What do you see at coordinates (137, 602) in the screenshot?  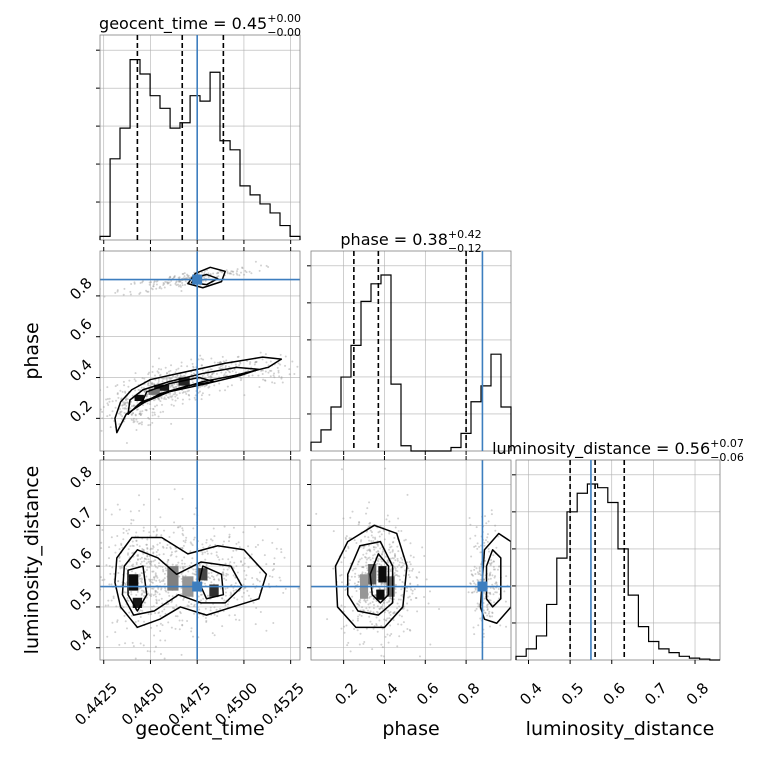 I see `density-bin` at bounding box center [137, 602].